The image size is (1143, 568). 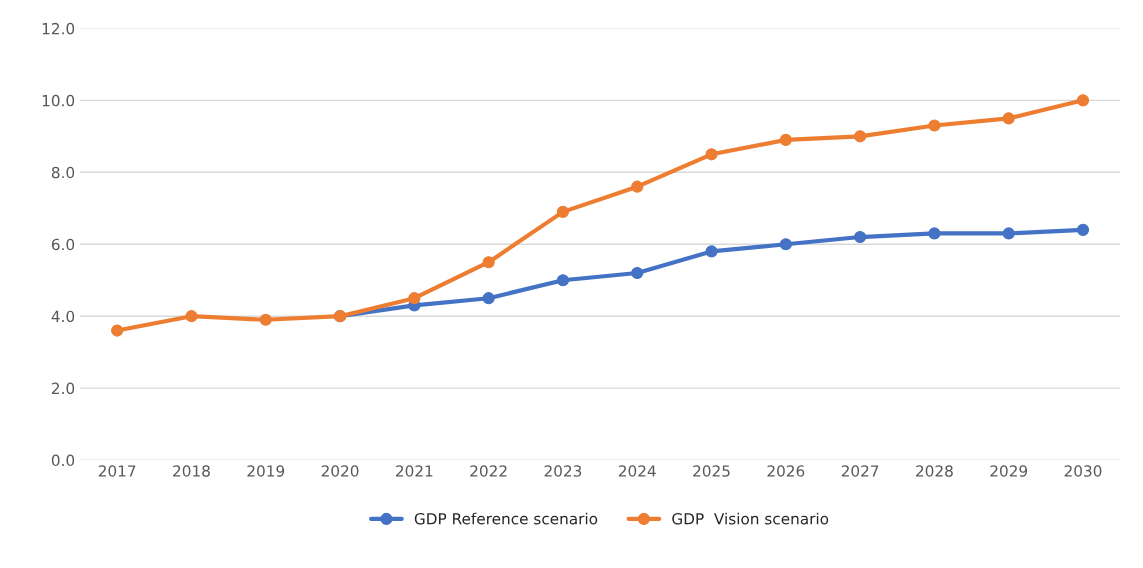 I want to click on x-tick-label: 2027, so click(x=860, y=471).